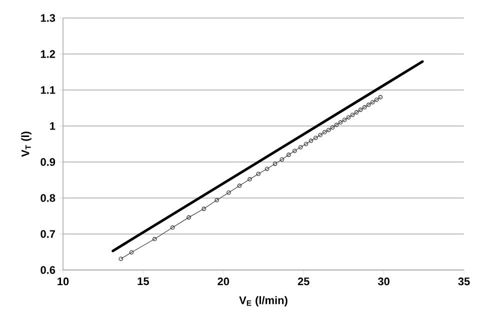 This screenshot has height=336, width=479. What do you see at coordinates (143, 282) in the screenshot?
I see `x-tick-label: 15` at bounding box center [143, 282].